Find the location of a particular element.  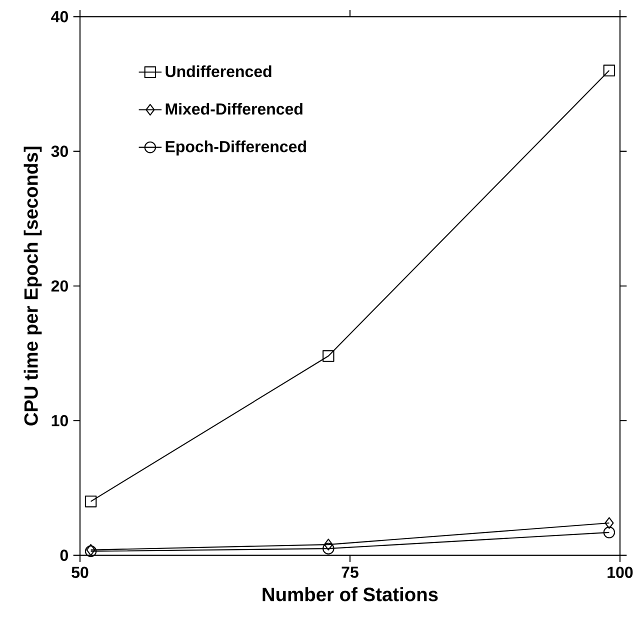

legend-label: Mixed-Differenced is located at coordinates (234, 108).